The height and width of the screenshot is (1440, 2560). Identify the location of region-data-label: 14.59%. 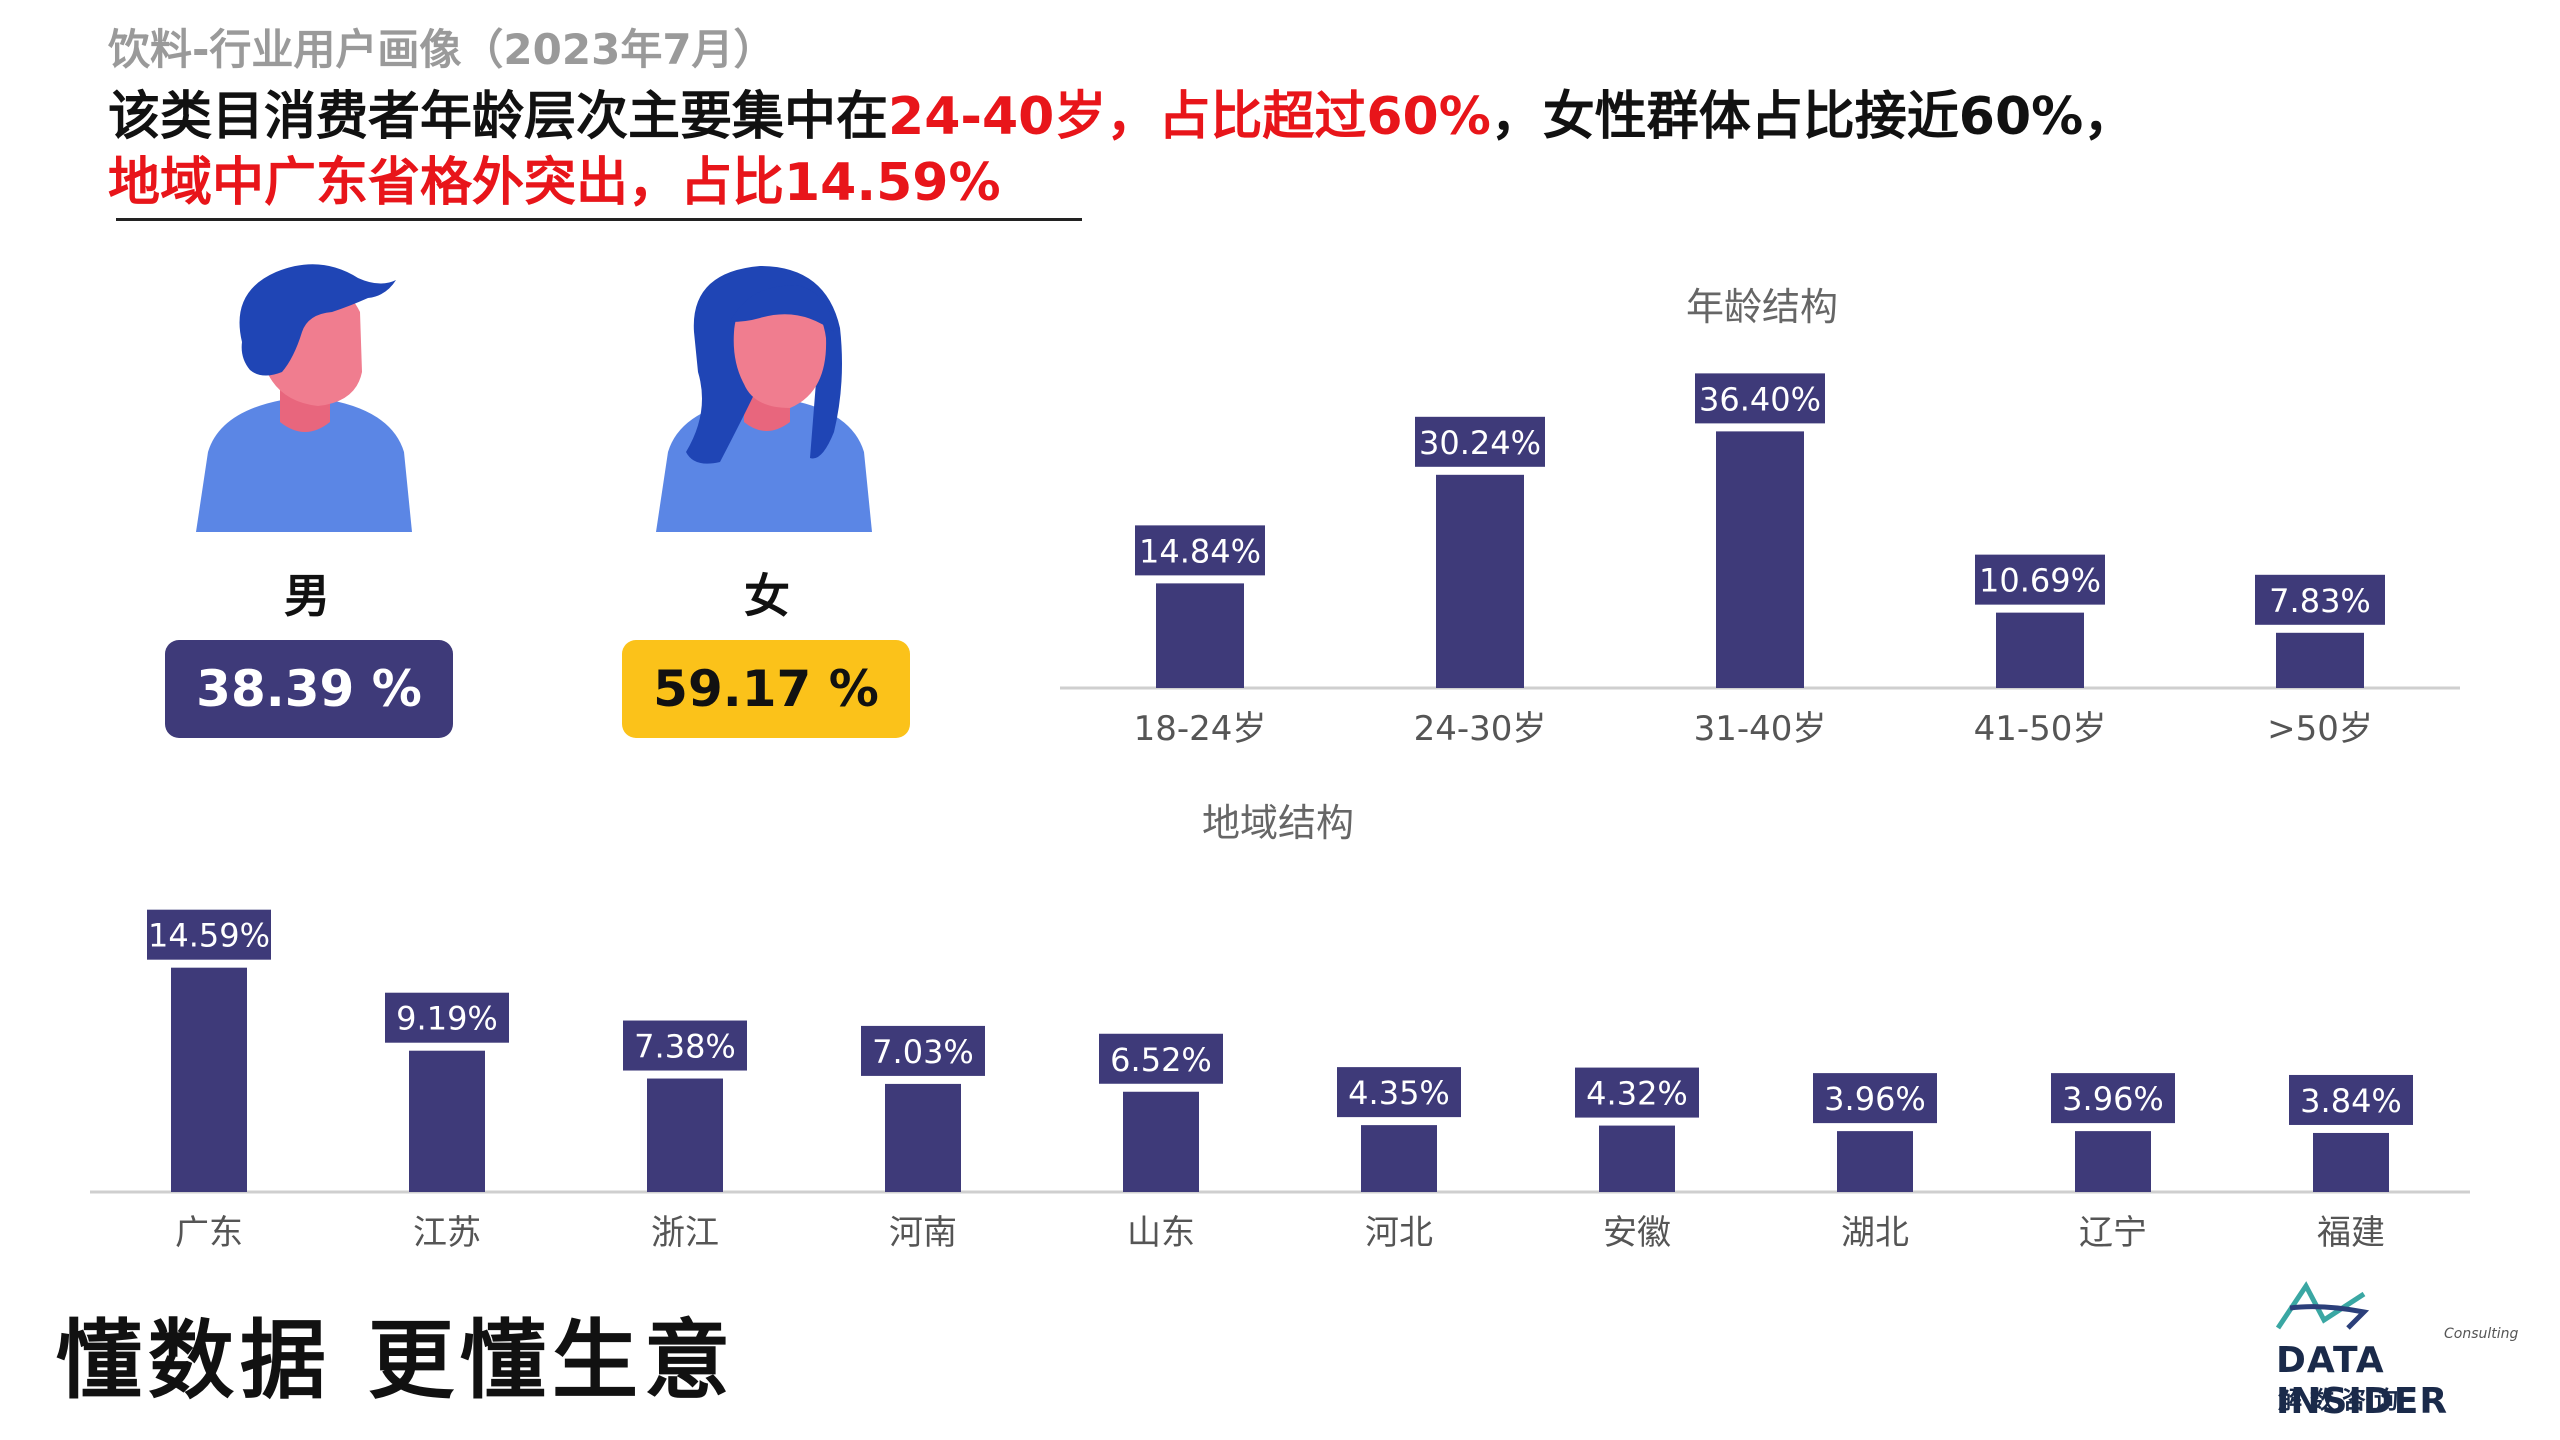
(209, 936).